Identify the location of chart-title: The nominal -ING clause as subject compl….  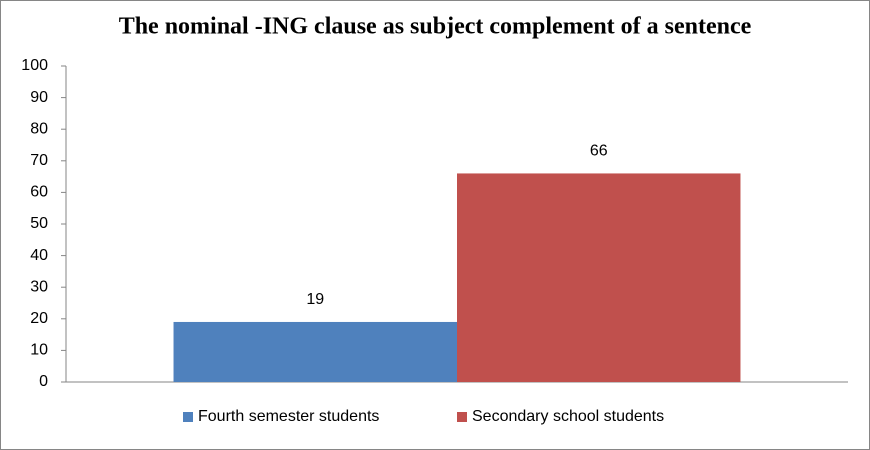
(435, 27).